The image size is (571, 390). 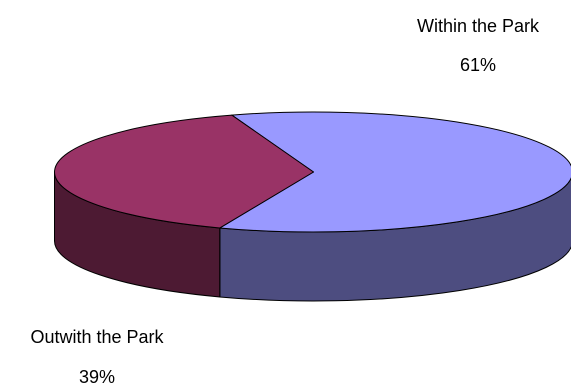 I want to click on slice-label-outwith-park: Outwith the Park, so click(x=97, y=337).